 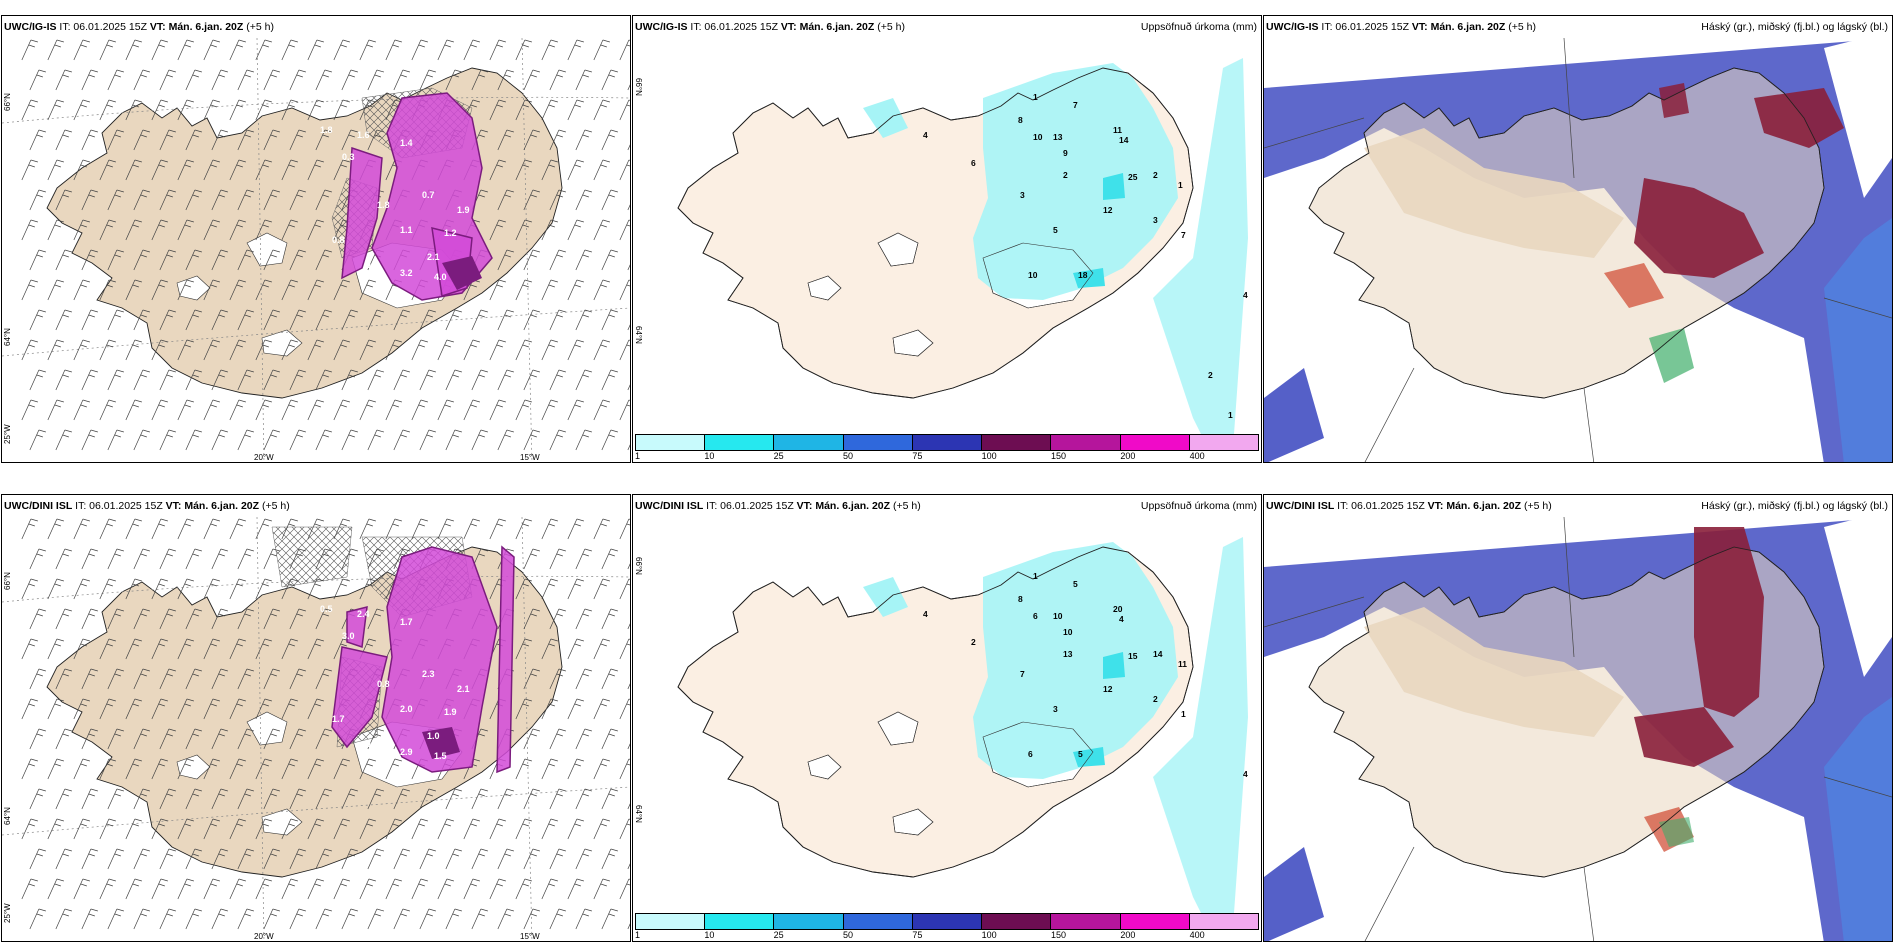 I want to click on precip-value-label: 3.0, so click(x=348, y=636).